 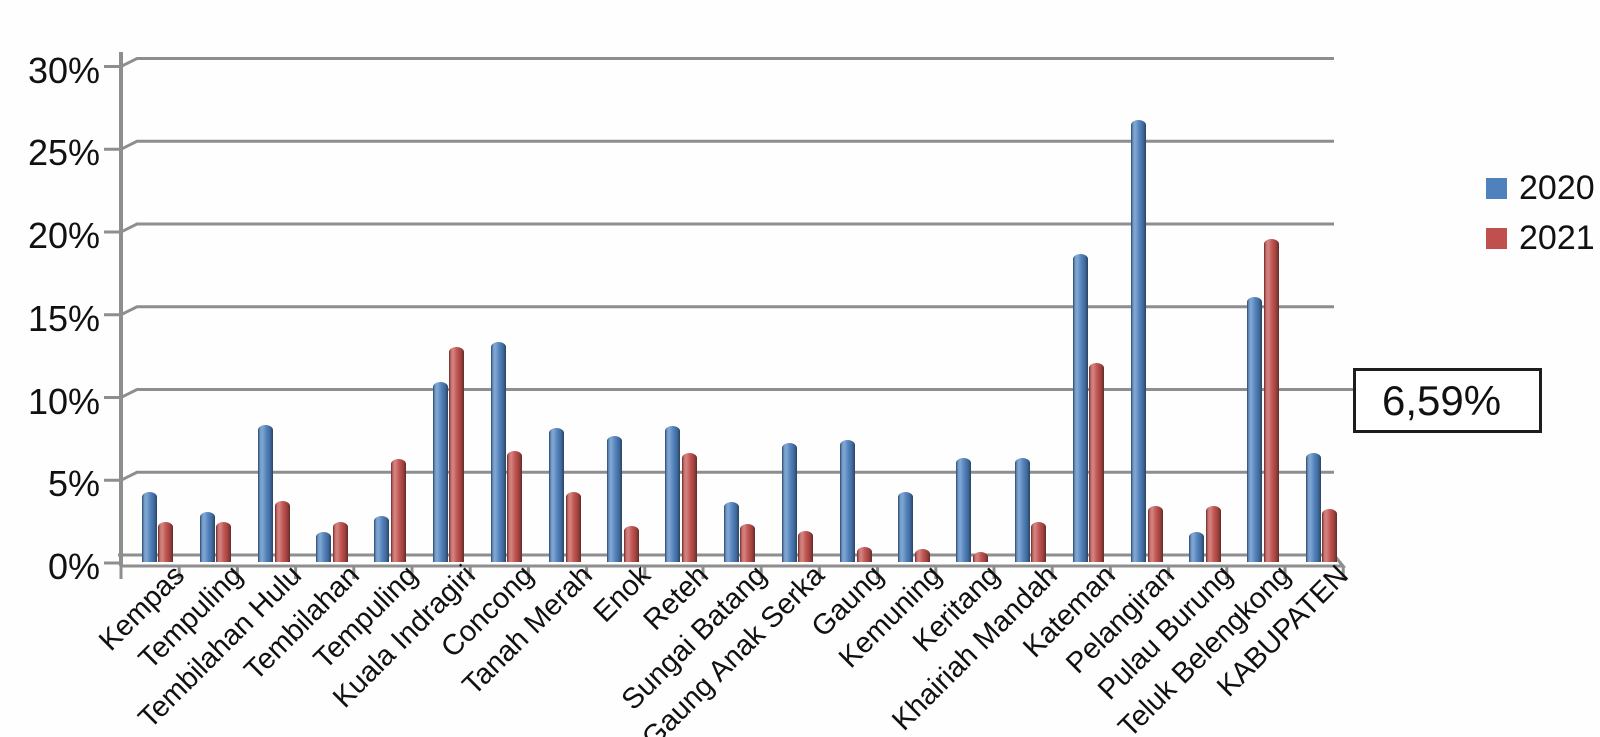 I want to click on bar-2021-khairiah-mandah, so click(x=1039, y=542).